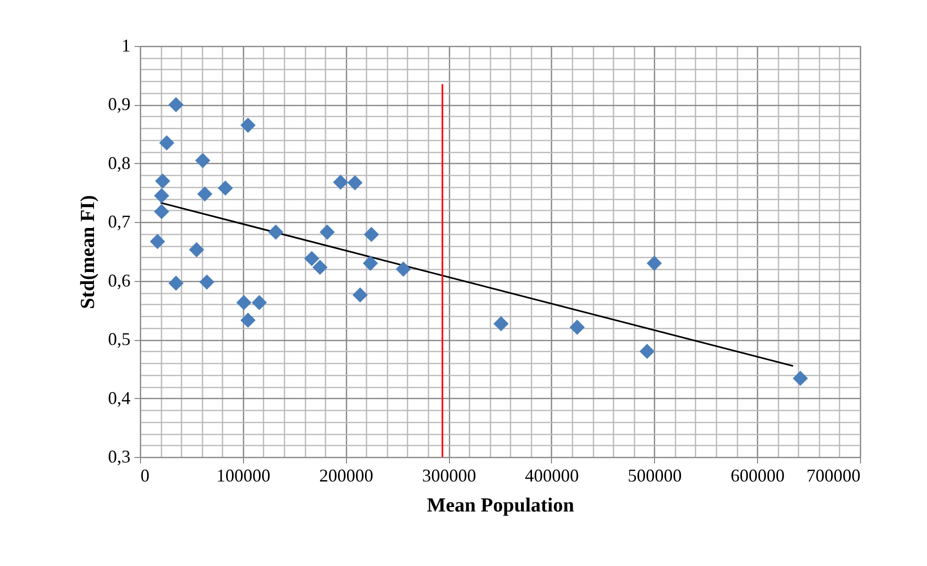 This screenshot has width=927, height=566. I want to click on x-tick-label: 400000, so click(551, 476).